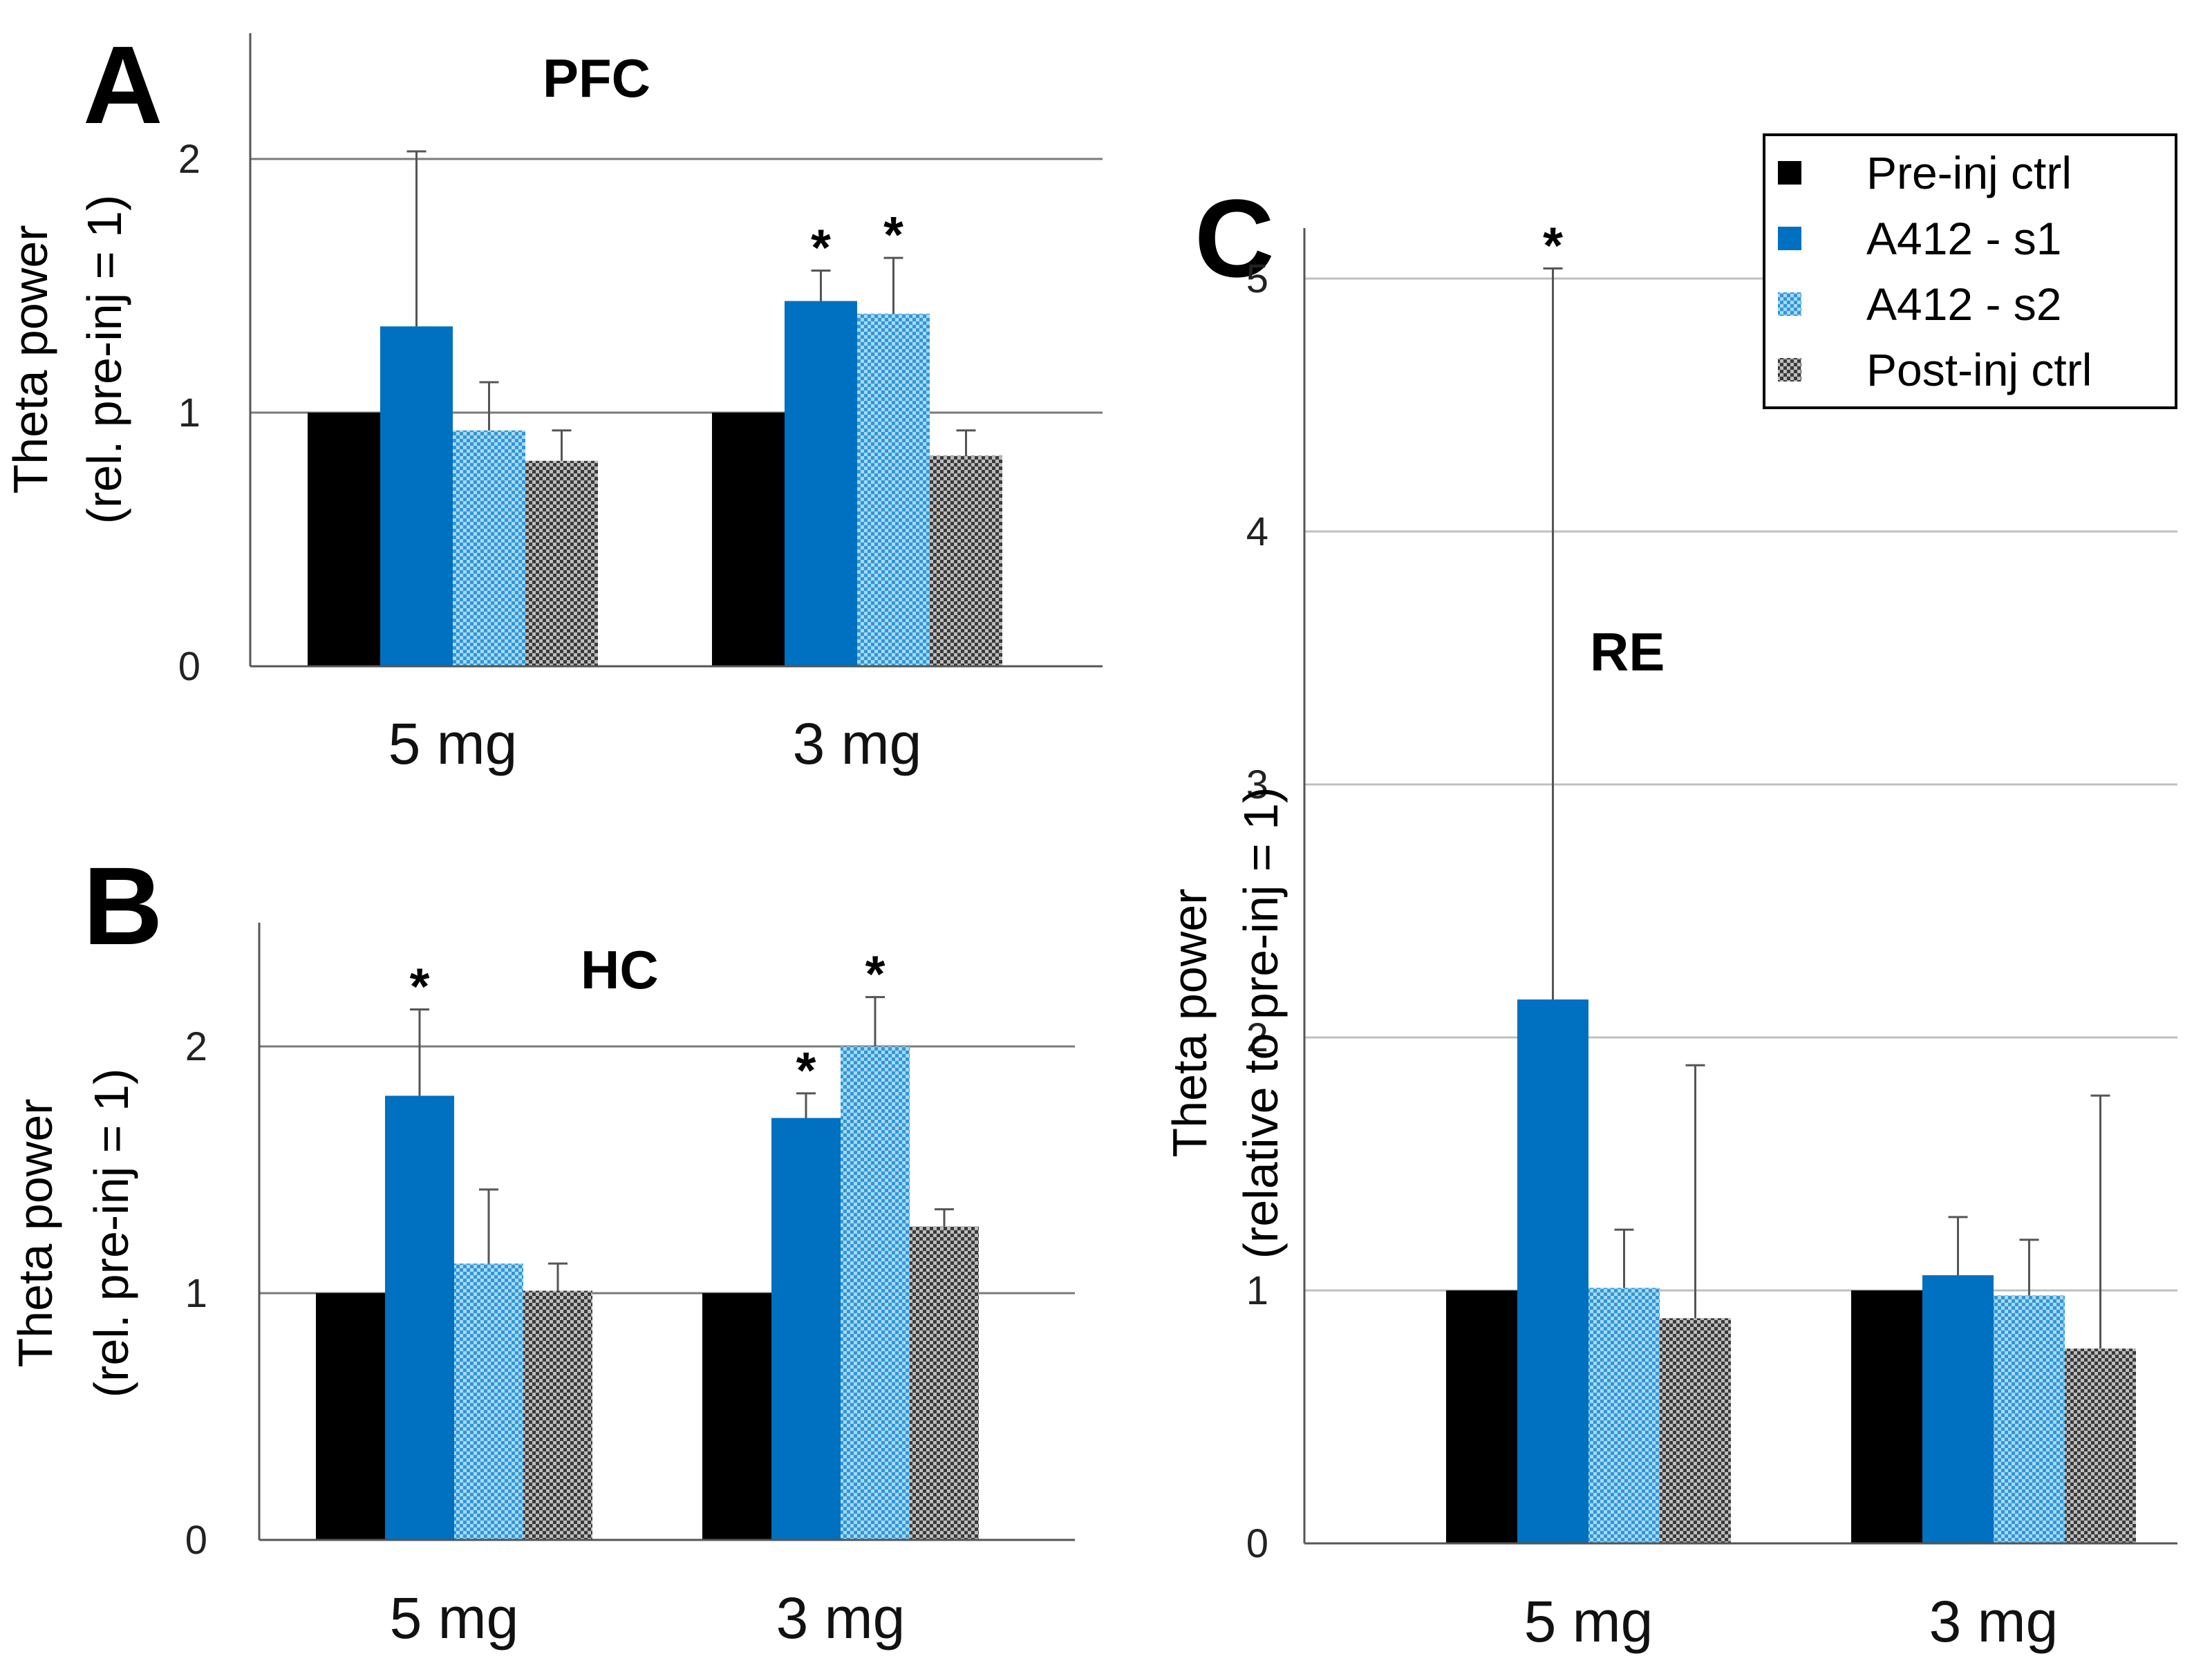 This screenshot has height=1674, width=2212. I want to click on y-tick-label-re: 4, so click(1257, 531).